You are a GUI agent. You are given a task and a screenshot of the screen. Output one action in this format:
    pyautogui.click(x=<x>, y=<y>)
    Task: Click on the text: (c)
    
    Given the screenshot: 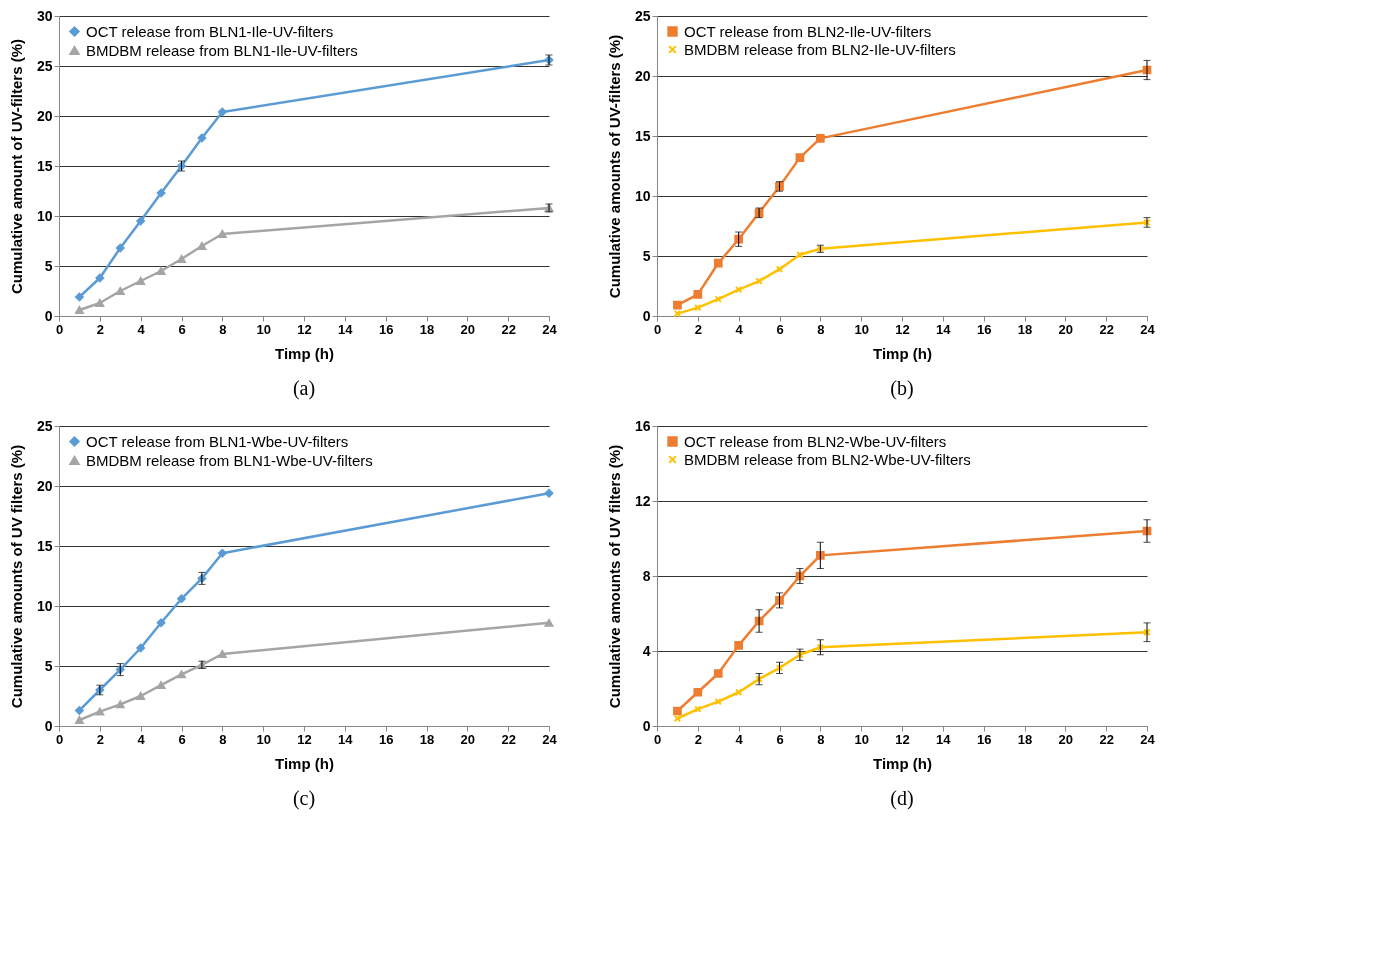 What is the action you would take?
    pyautogui.click(x=304, y=798)
    